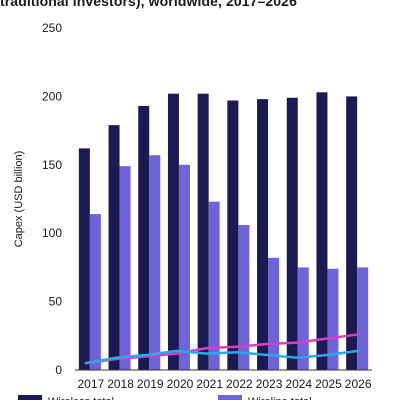 The width and height of the screenshot is (400, 400). I want to click on x-tick-label-2020: 2020, so click(180, 384).